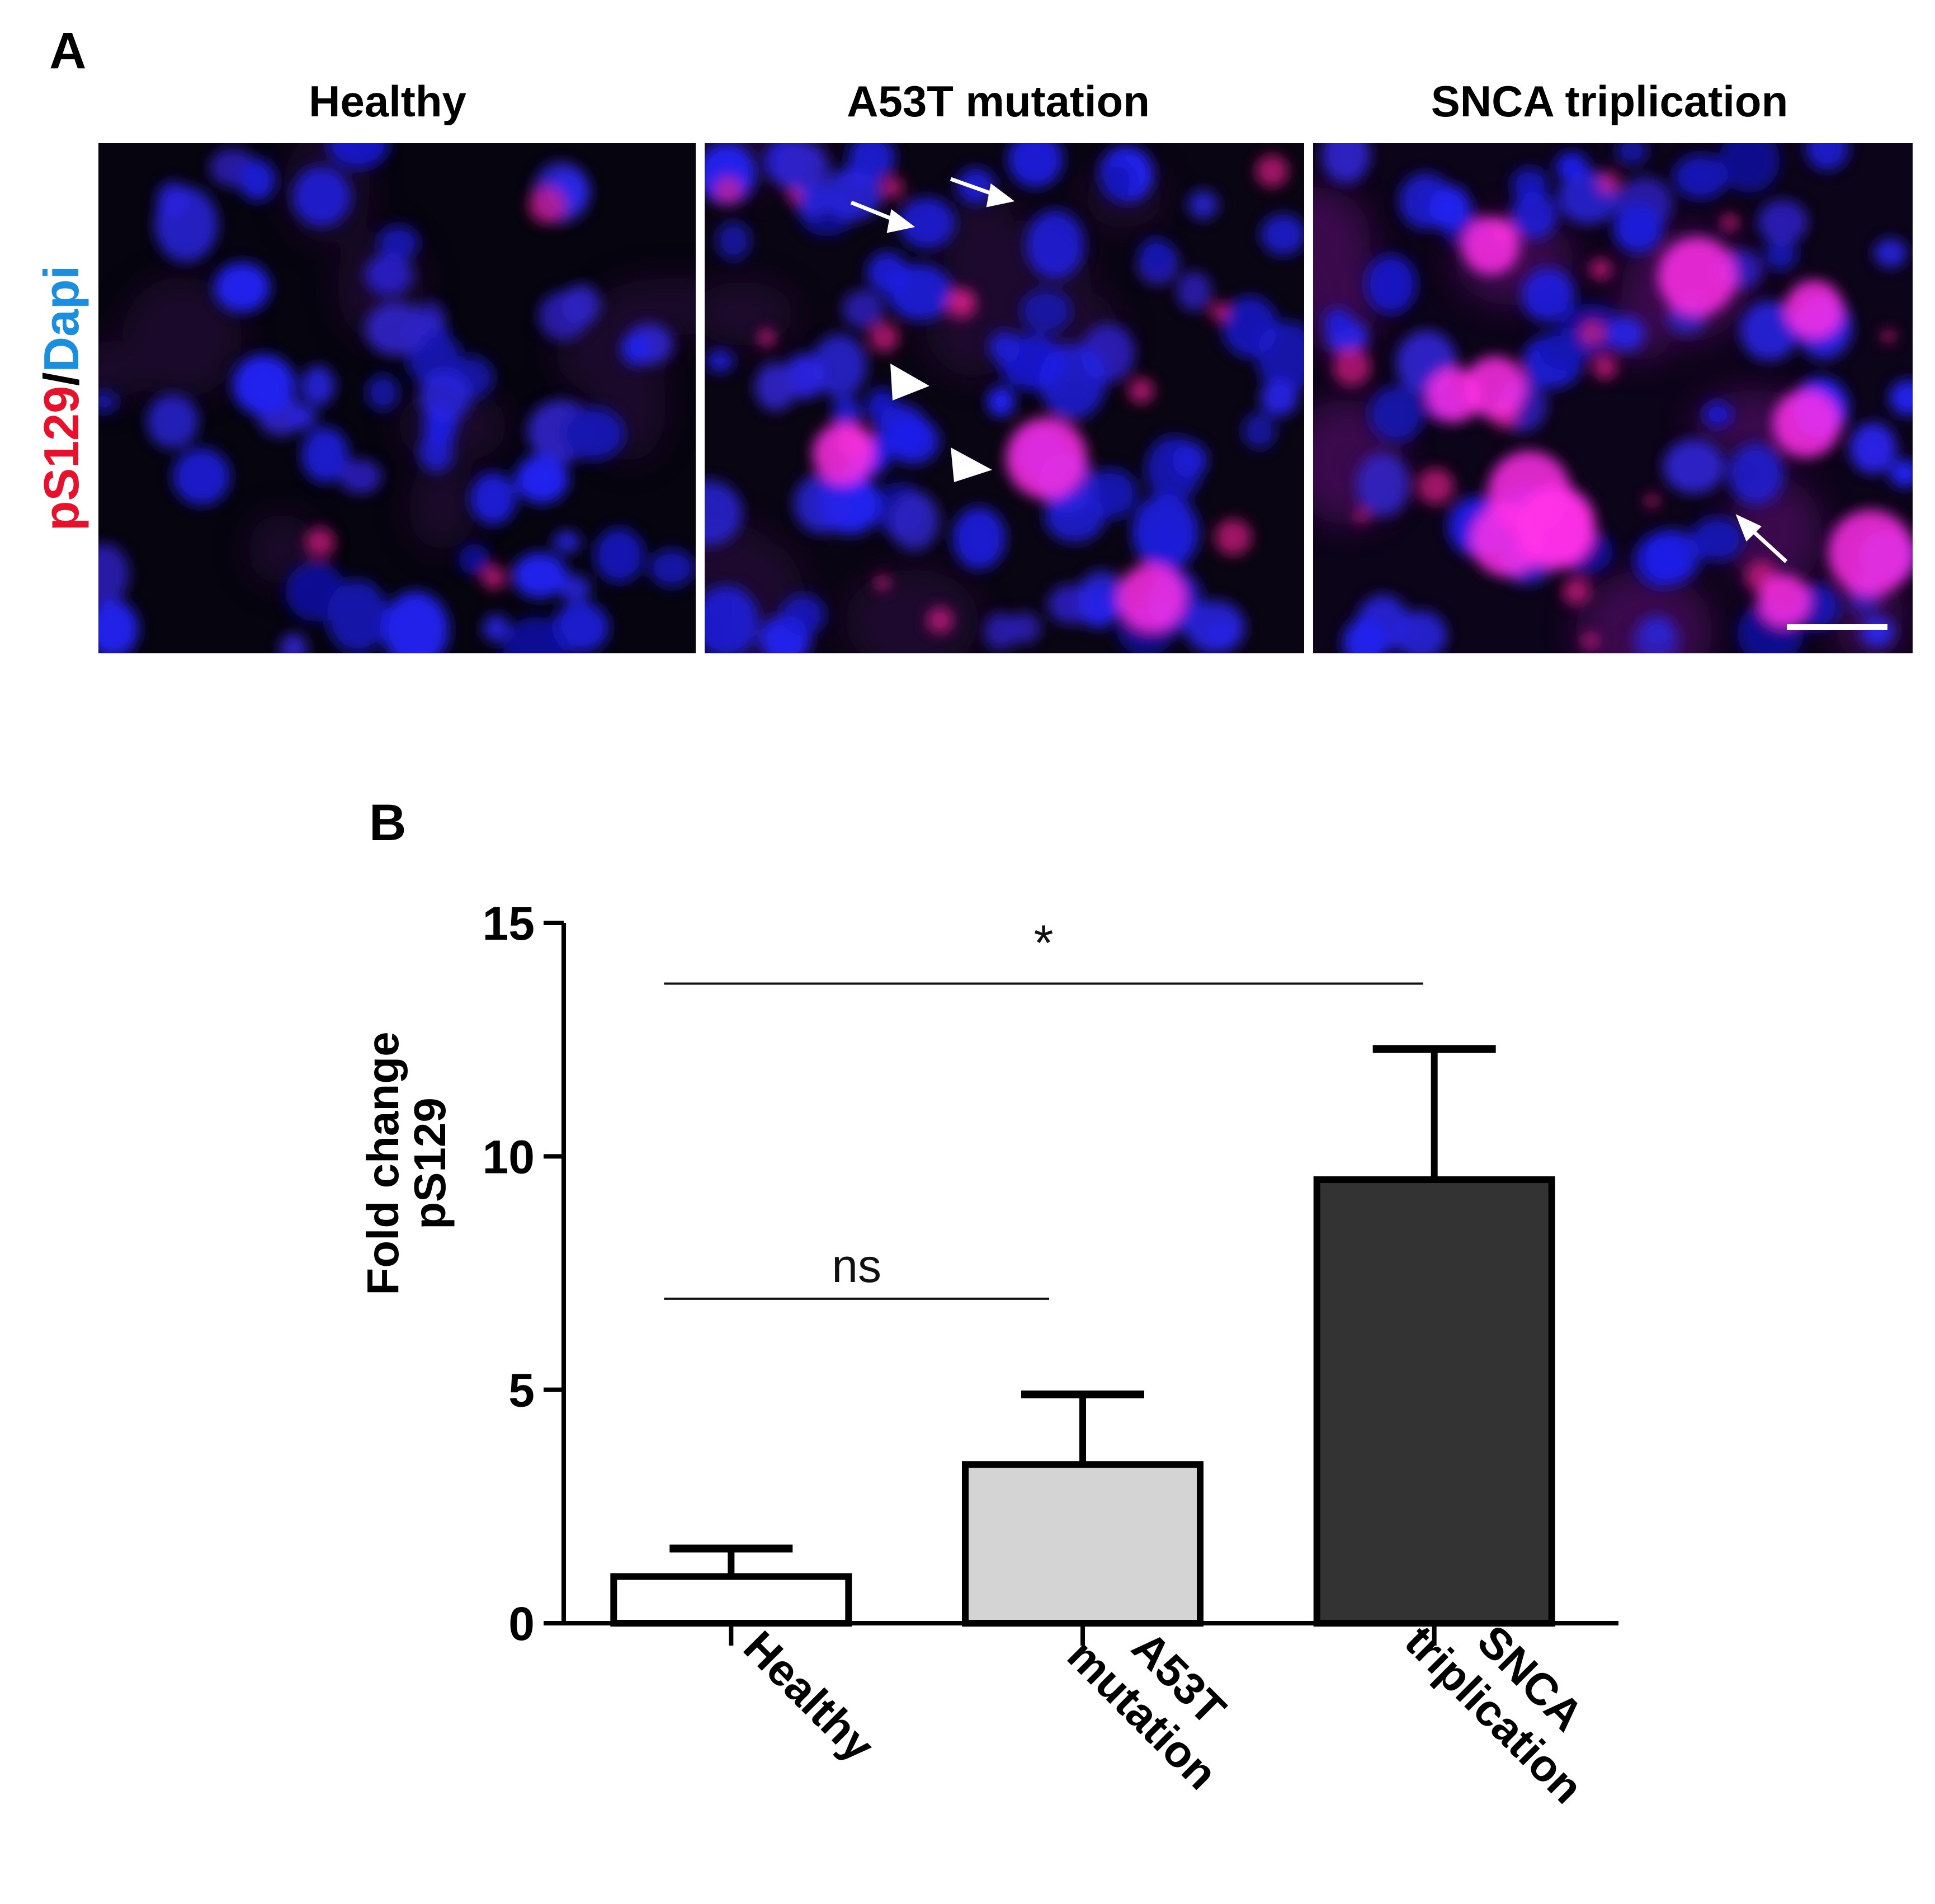 This screenshot has width=1935, height=1904. What do you see at coordinates (521, 1390) in the screenshot?
I see `y-tick-label: 5` at bounding box center [521, 1390].